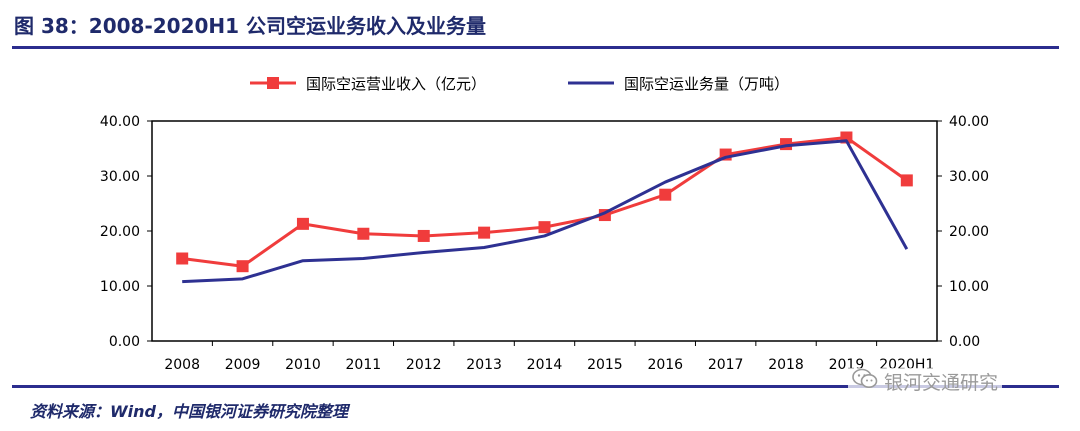 This screenshot has height=431, width=1080. I want to click on left-tick-label: 0.00, so click(124, 342).